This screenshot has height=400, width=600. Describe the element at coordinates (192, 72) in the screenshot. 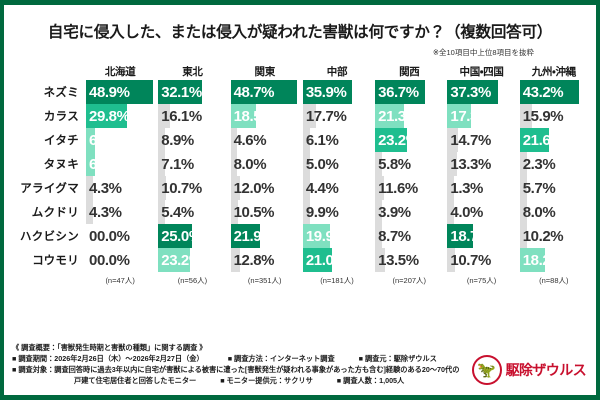

I see `column-header-2: 東北` at that location.